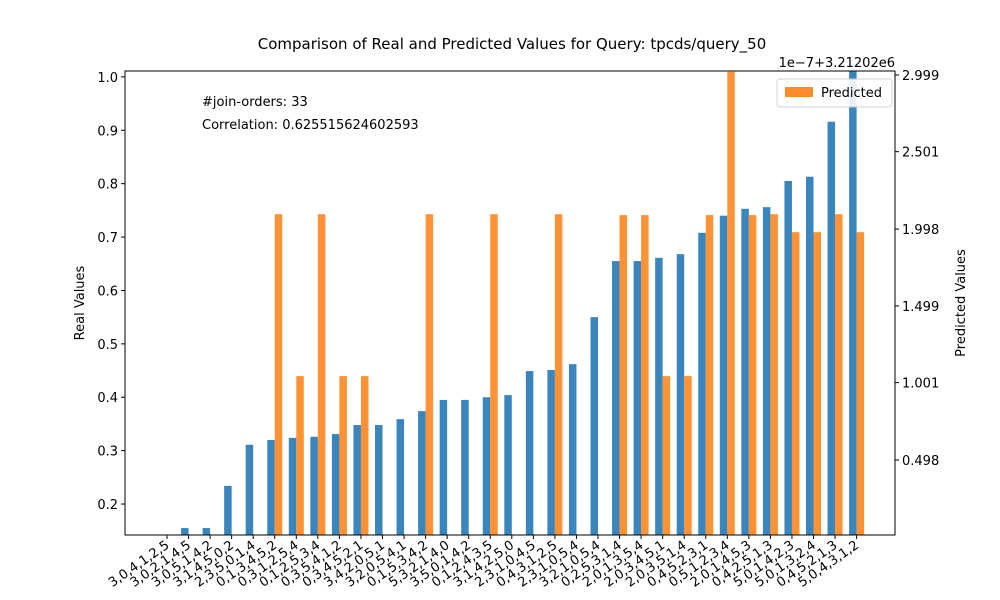 The image size is (1000, 600). Describe the element at coordinates (961, 303) in the screenshot. I see `y2-axis-label: Predicted Values` at that location.